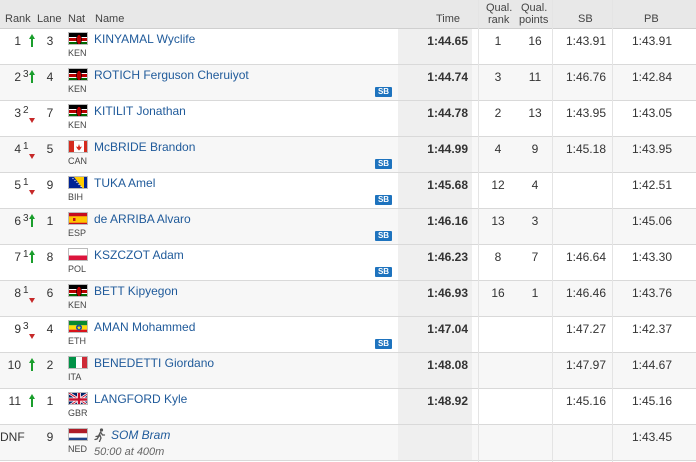 Image resolution: width=696 pixels, height=462 pixels. Describe the element at coordinates (651, 257) in the screenshot. I see `pb-cell: 1:43.30` at that location.